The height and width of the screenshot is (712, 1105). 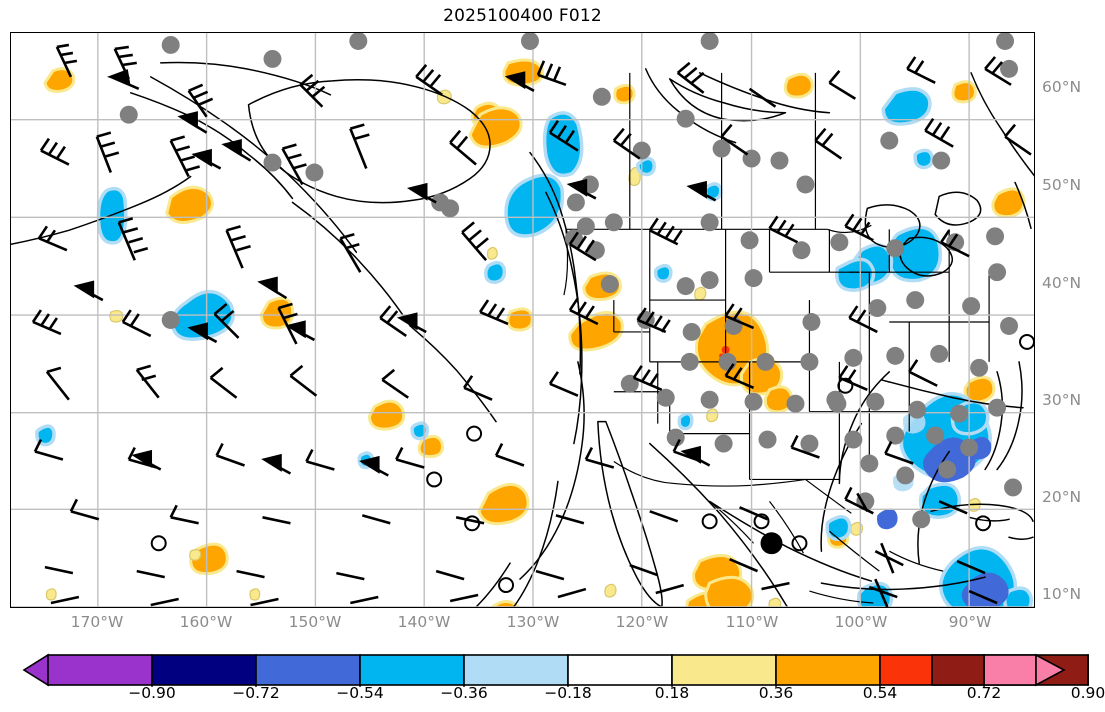 What do you see at coordinates (1062, 283) in the screenshot?
I see `lat-tick-40N: 40°N` at bounding box center [1062, 283].